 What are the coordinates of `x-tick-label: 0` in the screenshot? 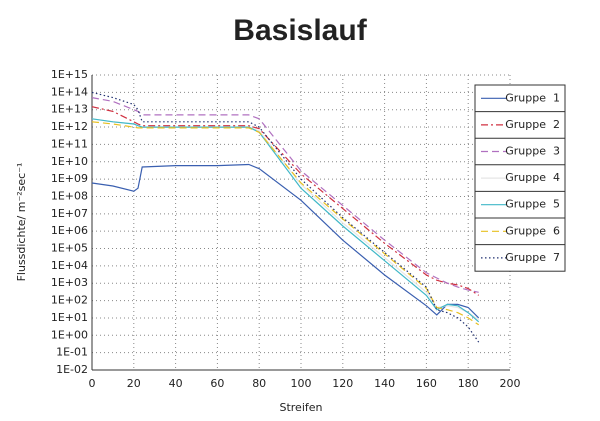 It's located at (92, 383).